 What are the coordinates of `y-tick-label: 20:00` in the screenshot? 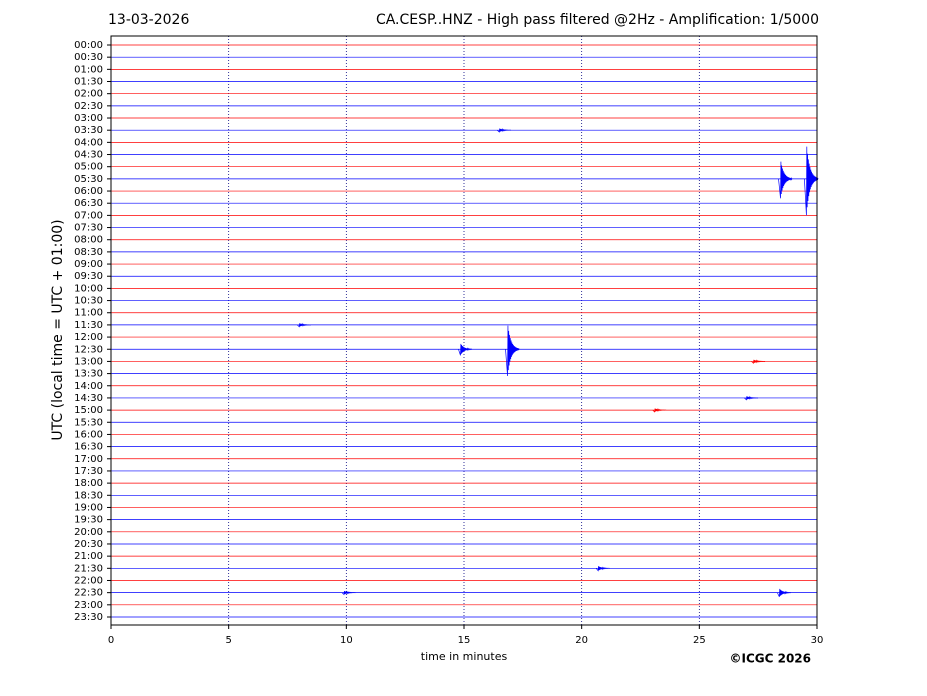 It's located at (88, 532).